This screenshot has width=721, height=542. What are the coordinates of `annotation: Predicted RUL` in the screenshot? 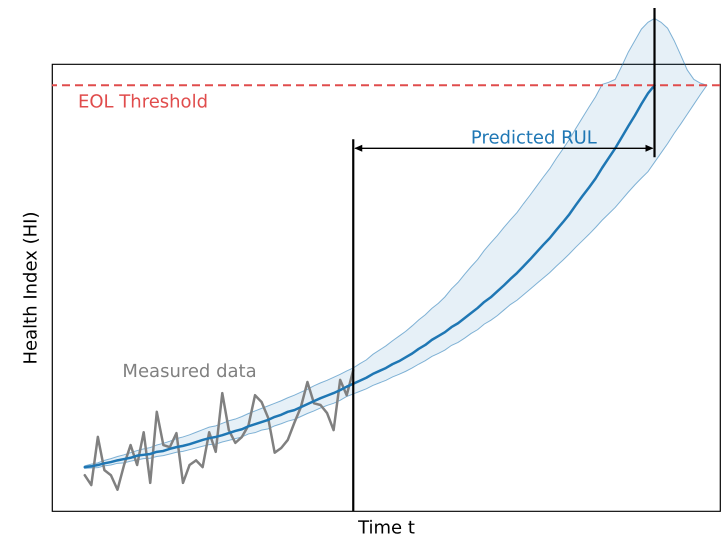 It's located at (533, 137).